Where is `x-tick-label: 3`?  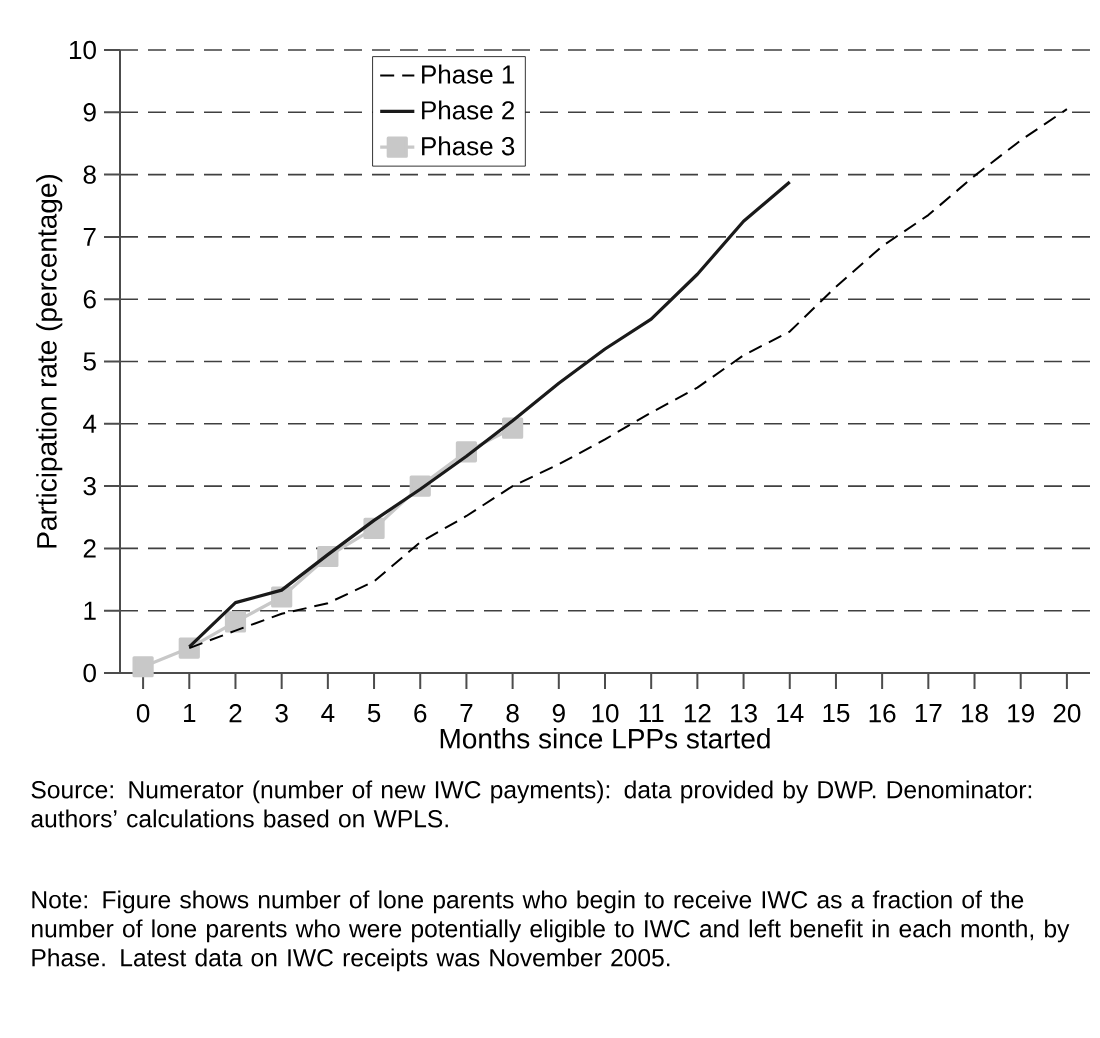
x-tick-label: 3 is located at coordinates (281, 713).